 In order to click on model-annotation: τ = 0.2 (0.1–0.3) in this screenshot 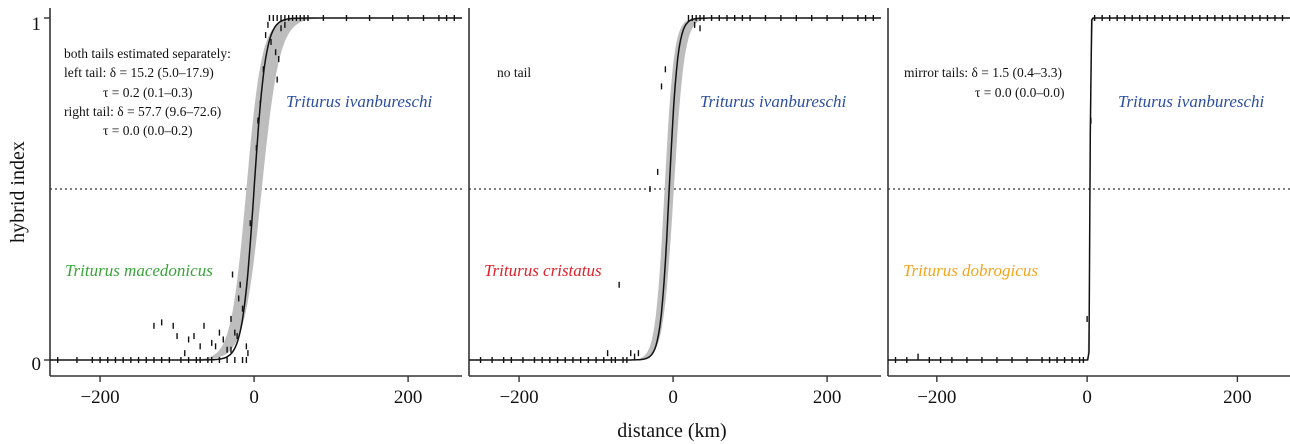, I will do `click(148, 92)`.